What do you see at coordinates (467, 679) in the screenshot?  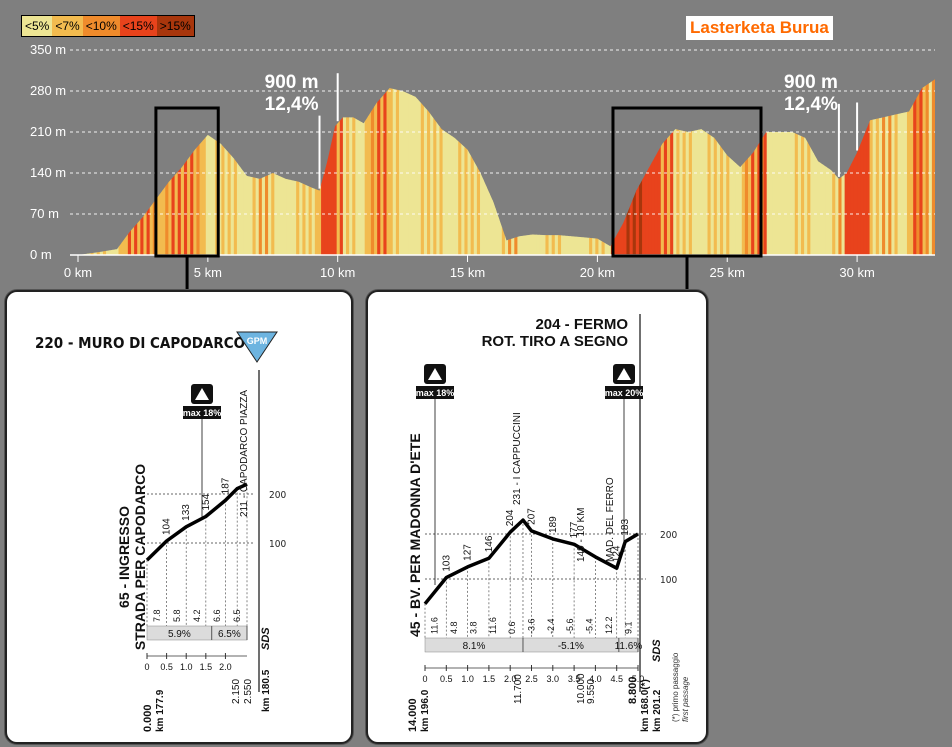 I see `km-tick-label: 1.0` at bounding box center [467, 679].